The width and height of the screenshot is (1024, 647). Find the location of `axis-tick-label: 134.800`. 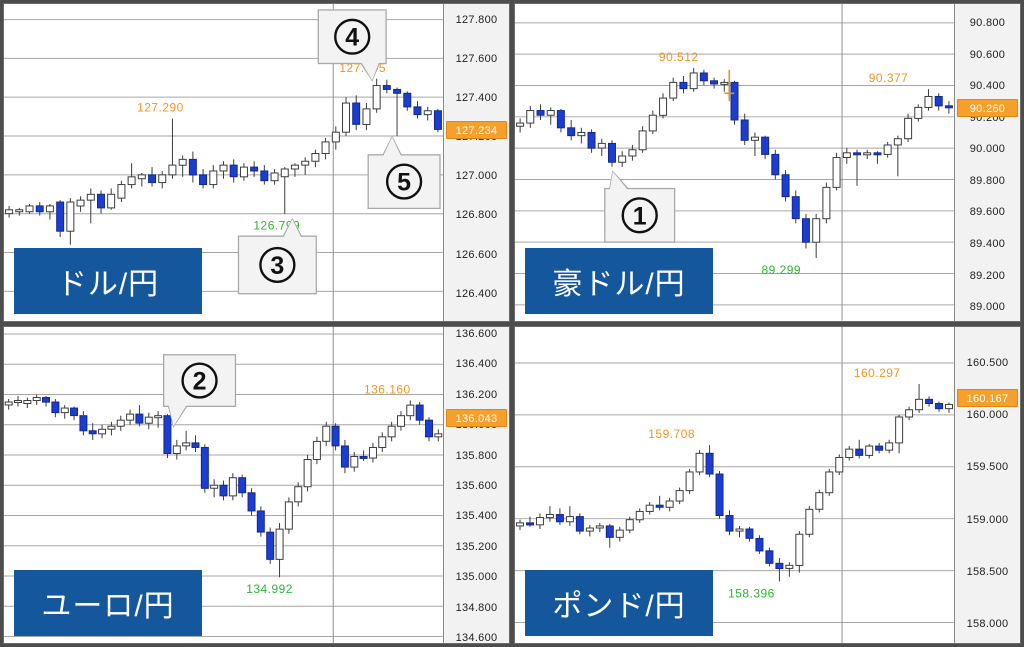

axis-tick-label: 134.800 is located at coordinates (476, 607).